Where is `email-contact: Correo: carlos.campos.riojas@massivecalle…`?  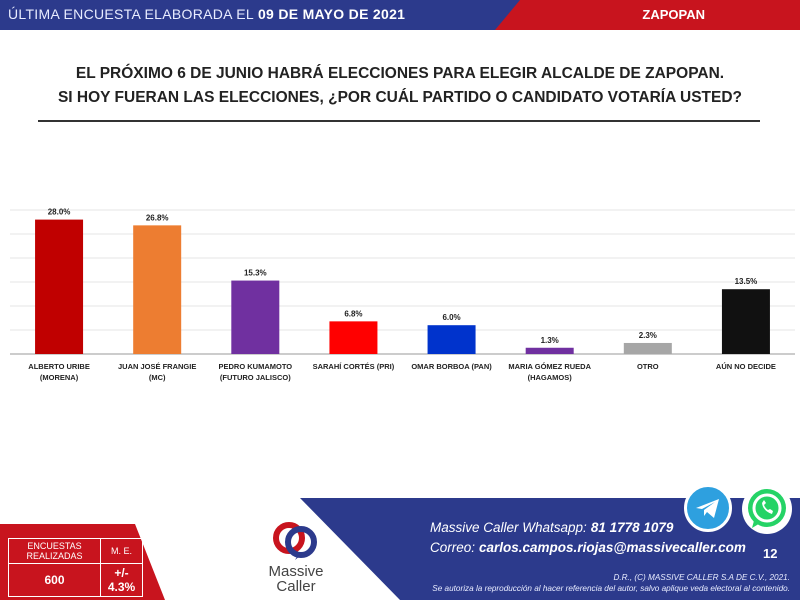 email-contact: Correo: carlos.campos.riojas@massivecalle… is located at coordinates (588, 547).